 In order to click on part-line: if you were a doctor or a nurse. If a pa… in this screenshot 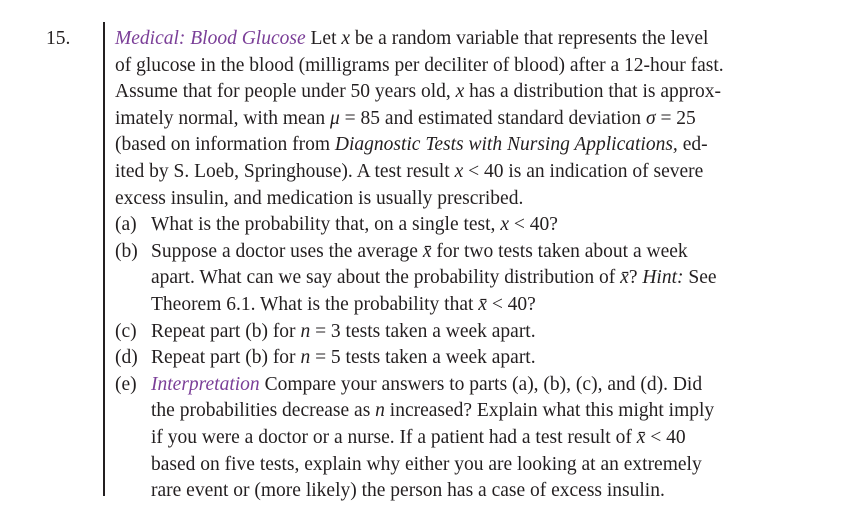, I will do `click(437, 438)`.